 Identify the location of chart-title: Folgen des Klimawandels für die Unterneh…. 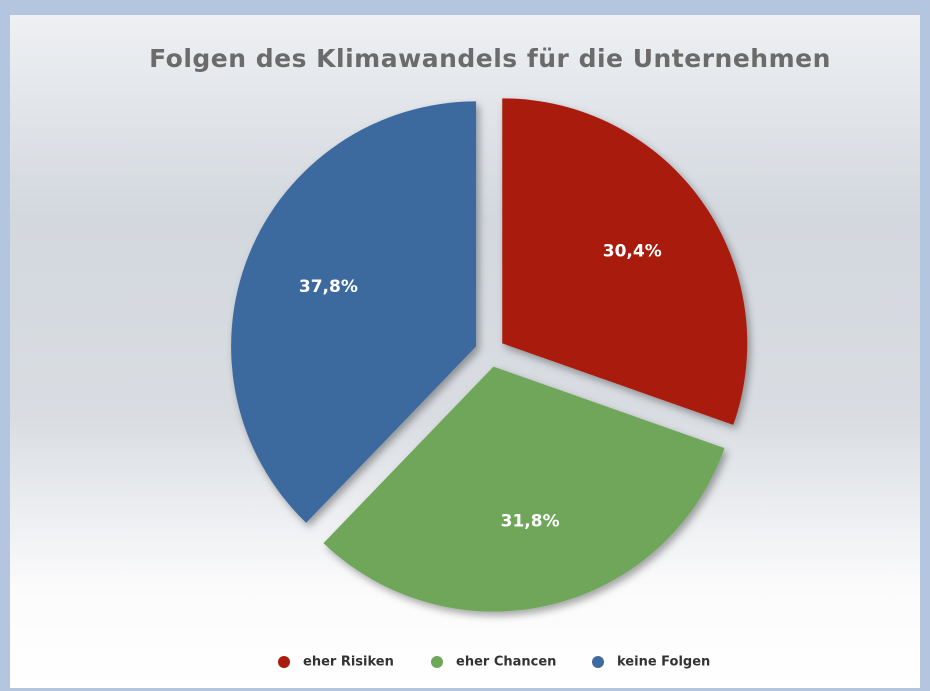
(490, 58).